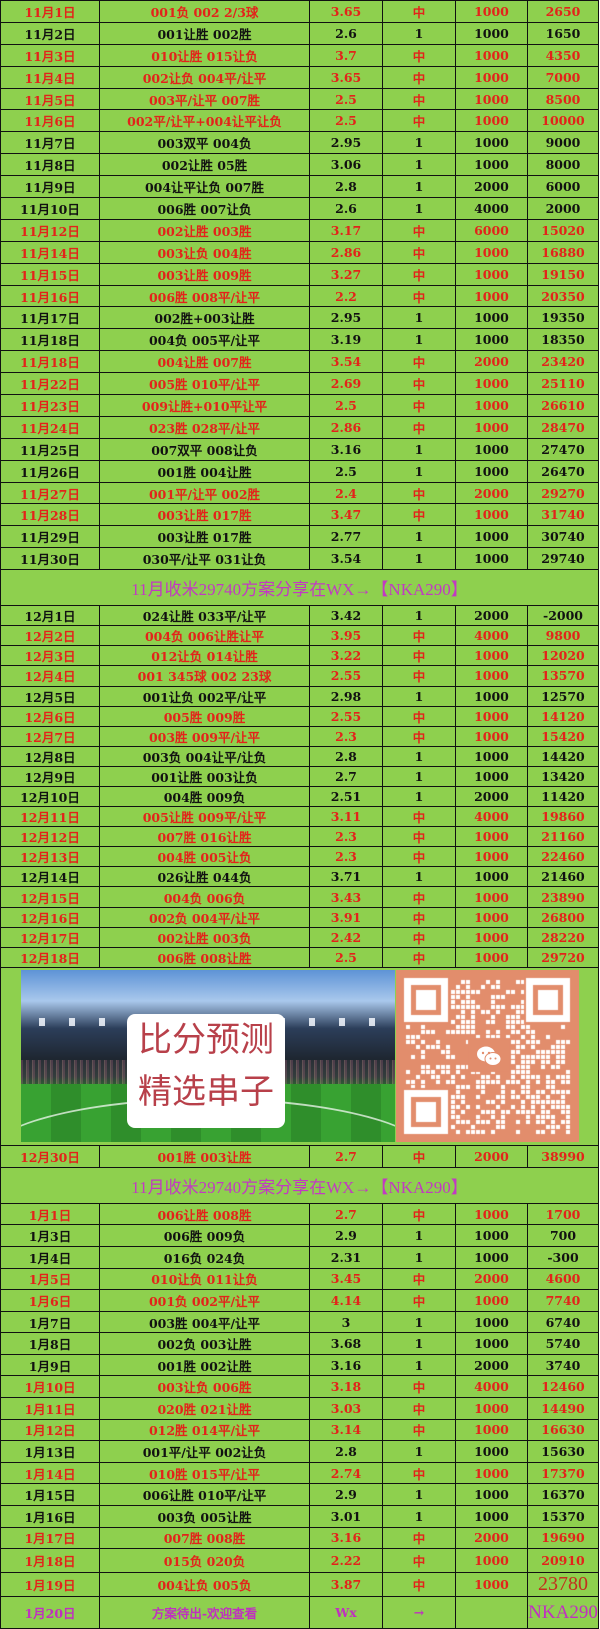 The height and width of the screenshot is (1629, 600). Describe the element at coordinates (50, 471) in the screenshot. I see `date-cell: 11月26日` at that location.